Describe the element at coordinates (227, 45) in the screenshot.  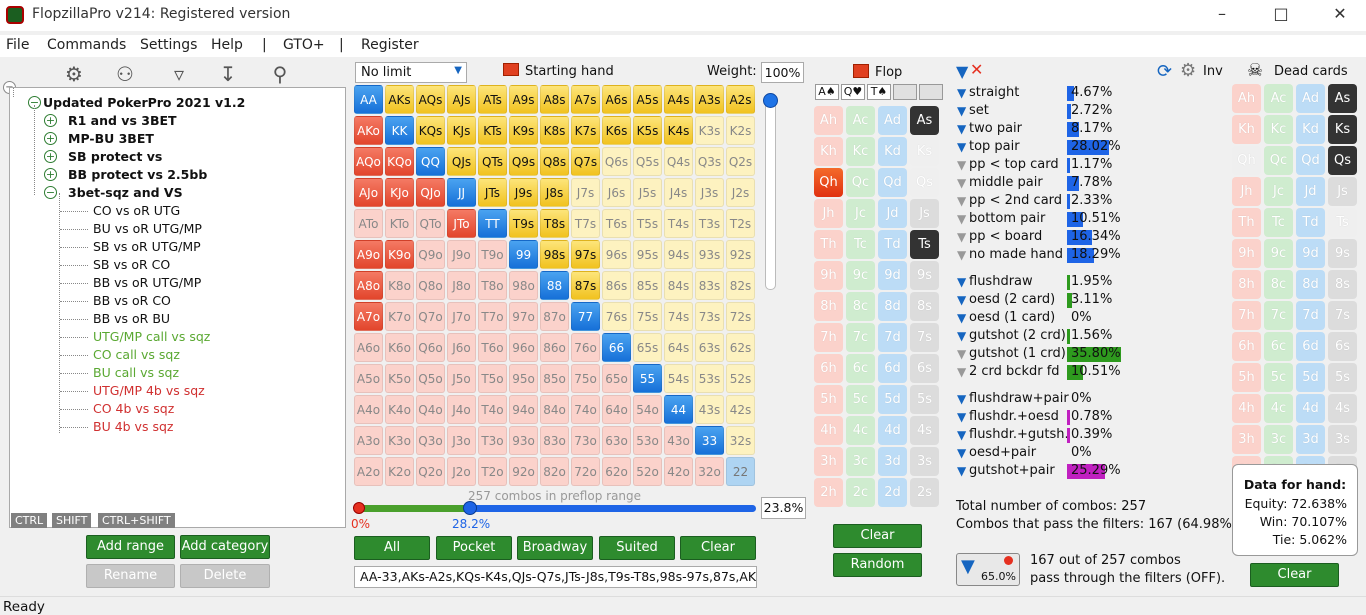
I see `menu-help: Help` at that location.